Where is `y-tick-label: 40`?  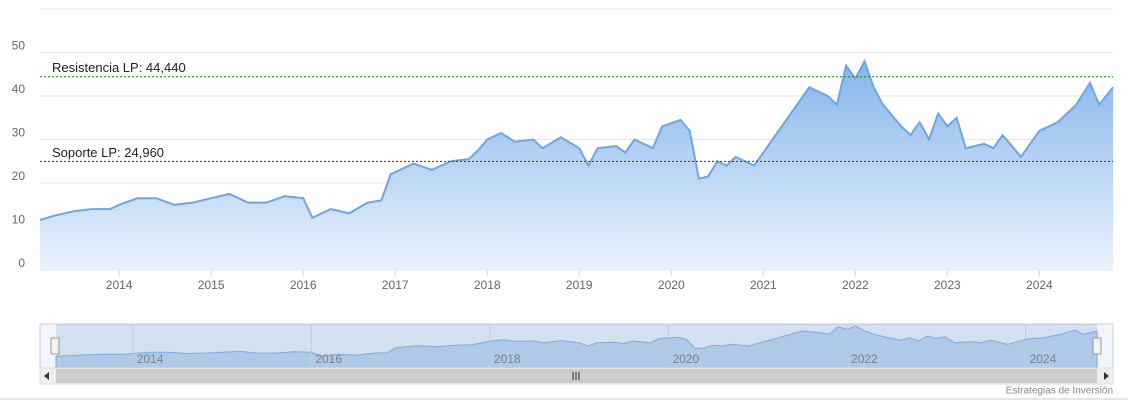
y-tick-label: 40 is located at coordinates (19, 89).